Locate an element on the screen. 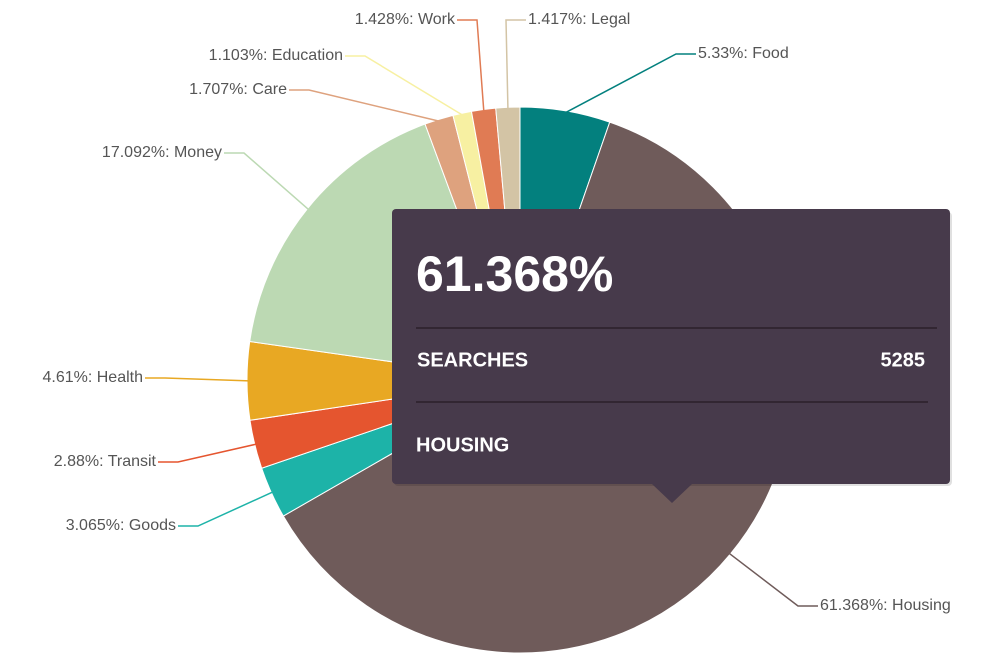 This screenshot has height=659, width=992. tooltip-category: HOUSING is located at coordinates (462, 445).